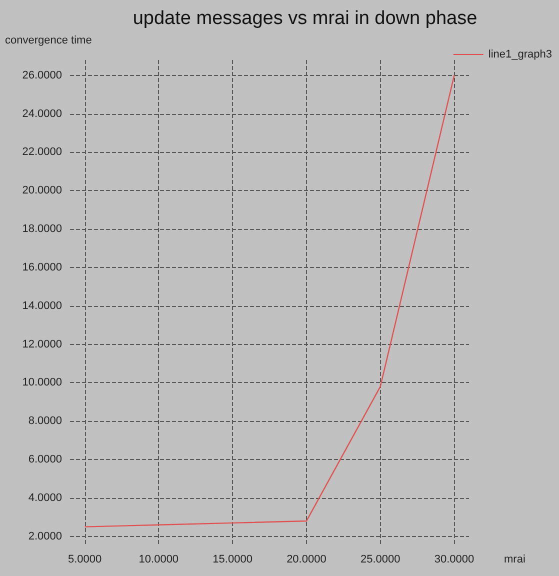 This screenshot has height=576, width=559. I want to click on y-tick-label: 8.0000, so click(45, 421).